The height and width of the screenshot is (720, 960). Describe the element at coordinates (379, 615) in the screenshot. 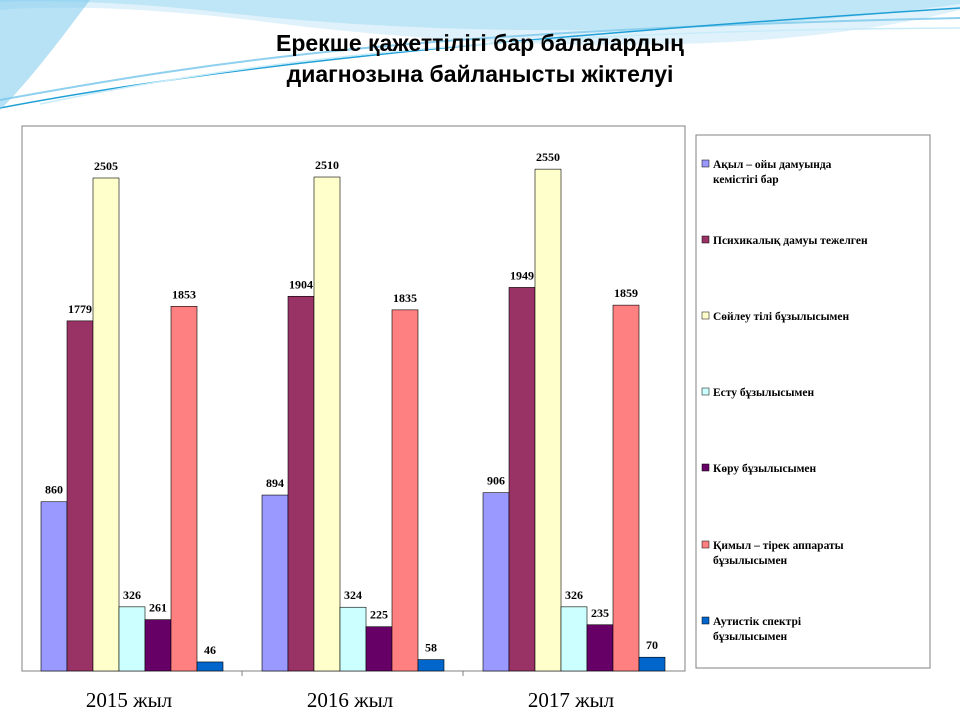

I see `data-label: 225` at that location.